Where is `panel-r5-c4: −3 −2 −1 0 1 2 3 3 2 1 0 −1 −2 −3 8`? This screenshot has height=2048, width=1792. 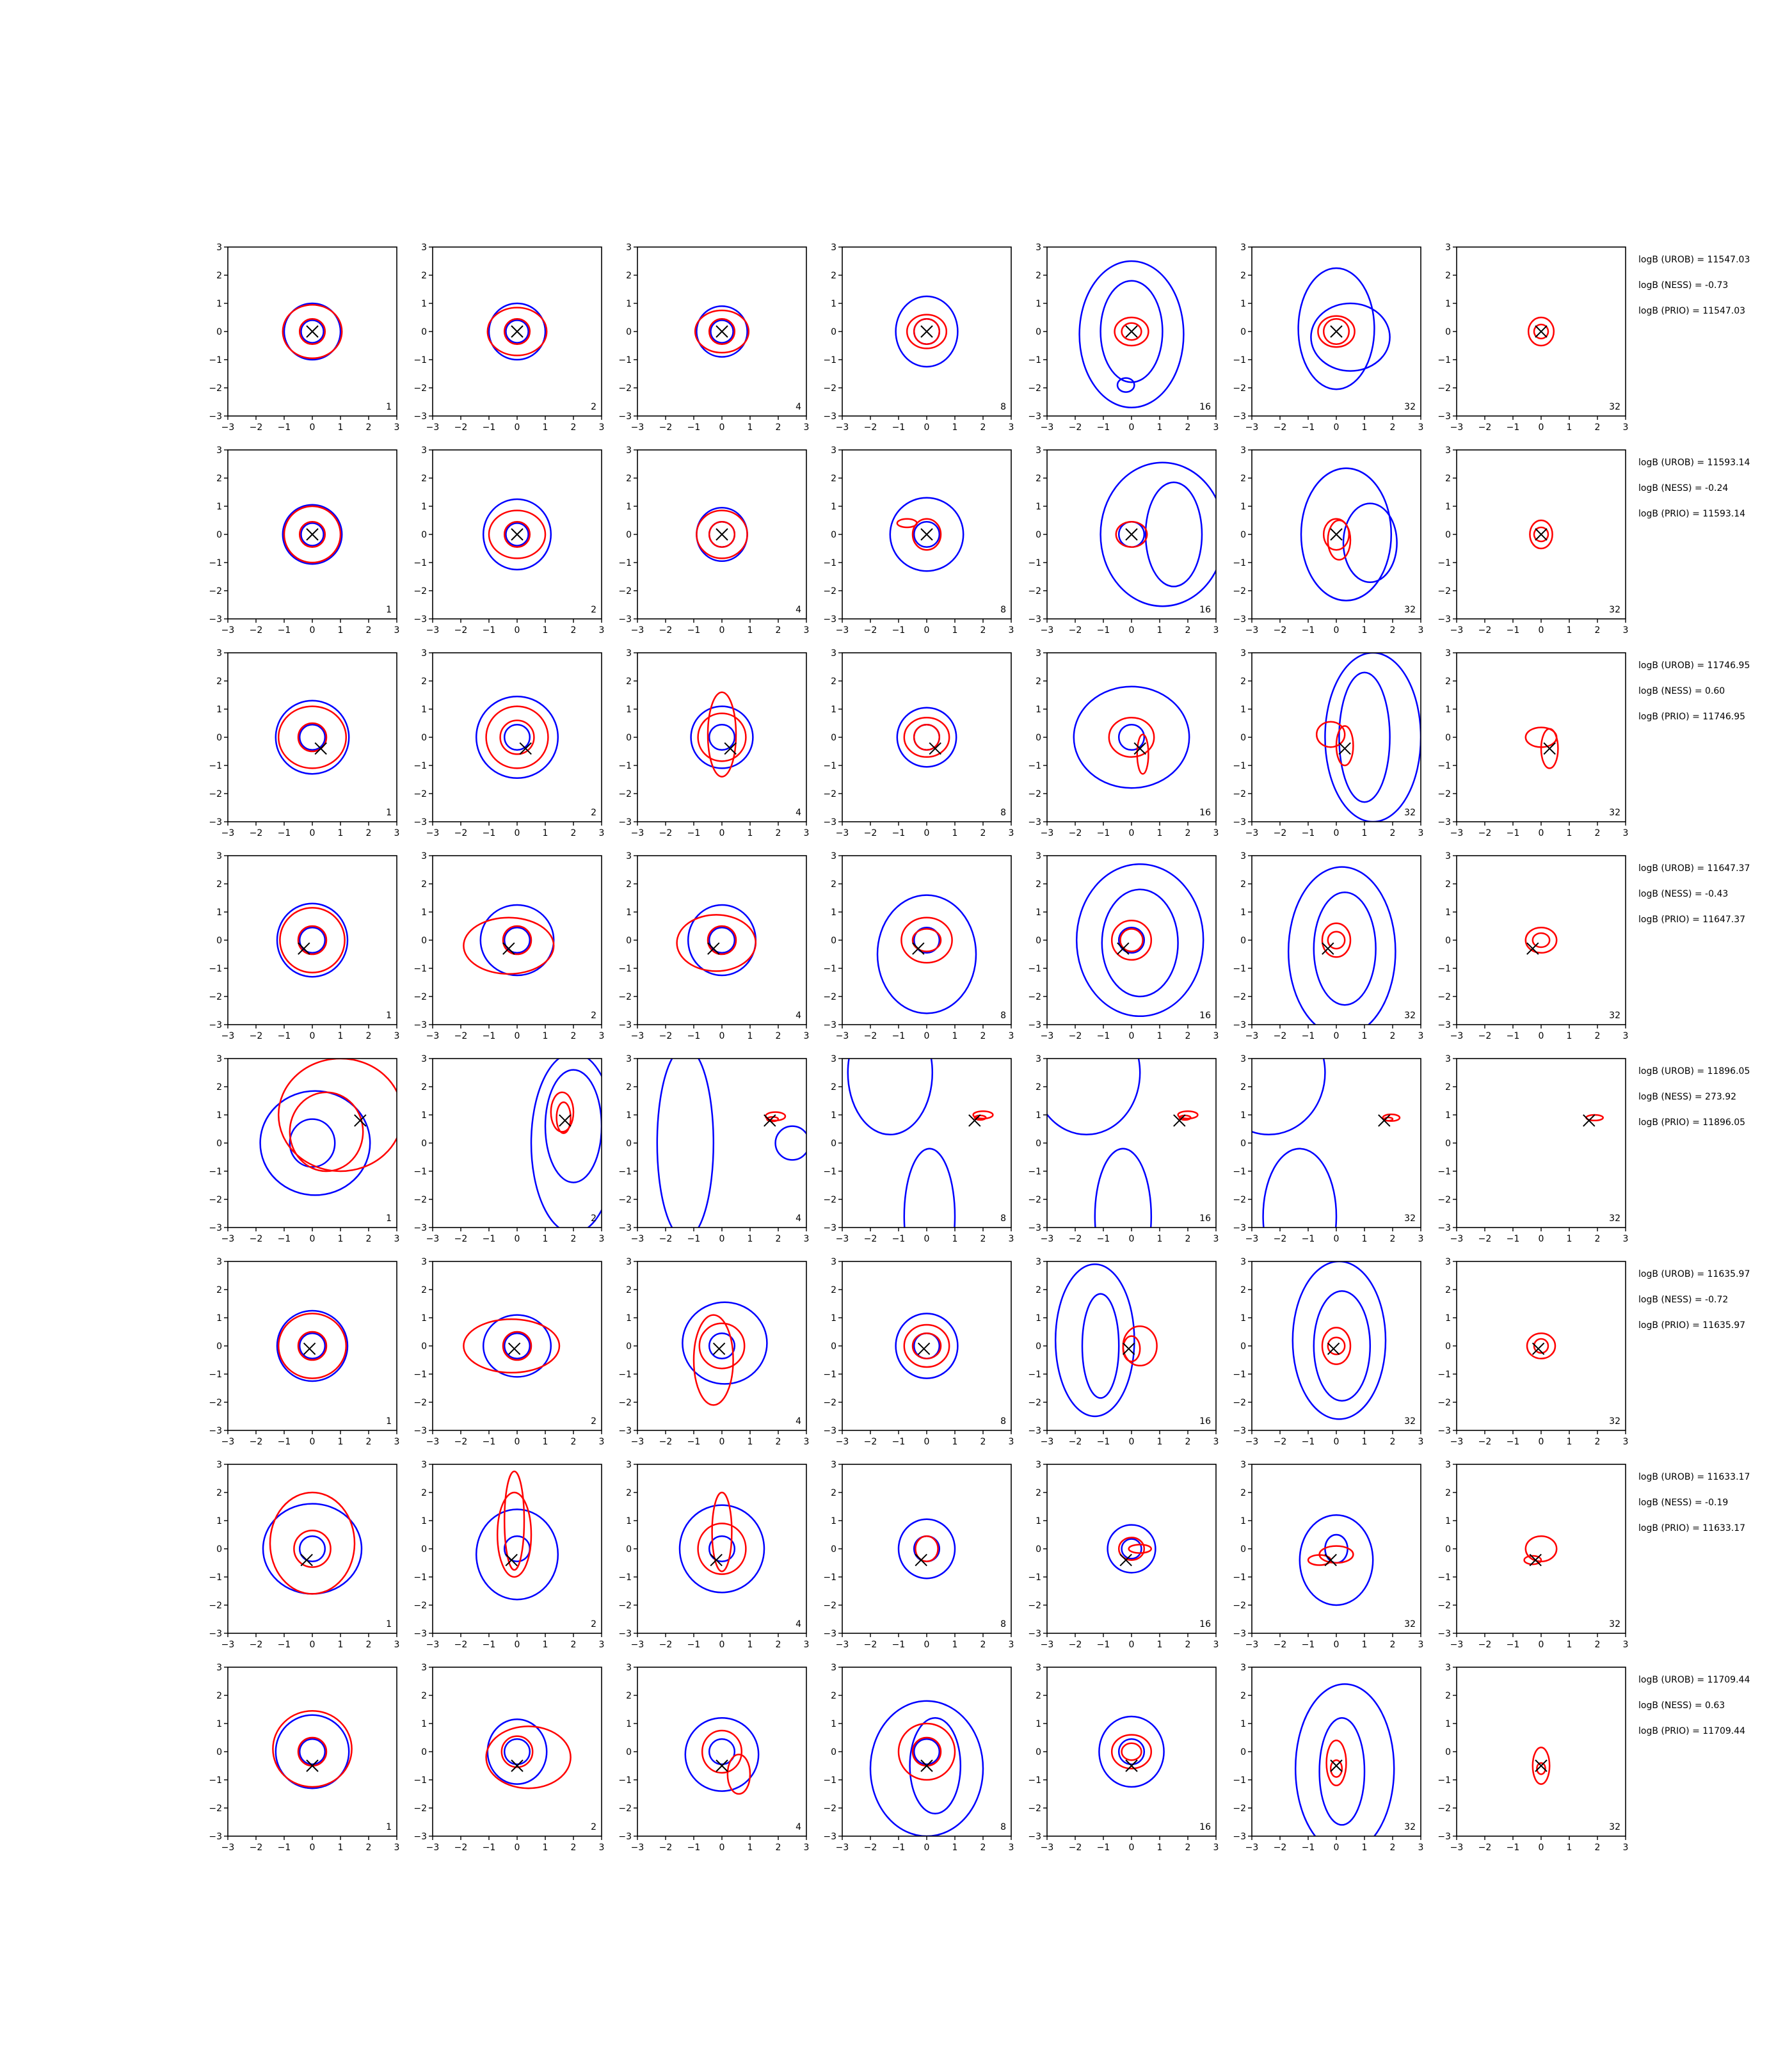 panel-r5-c4: −3 −2 −1 0 1 2 3 3 2 1 0 −1 −2 −3 8 is located at coordinates (918, 1149).